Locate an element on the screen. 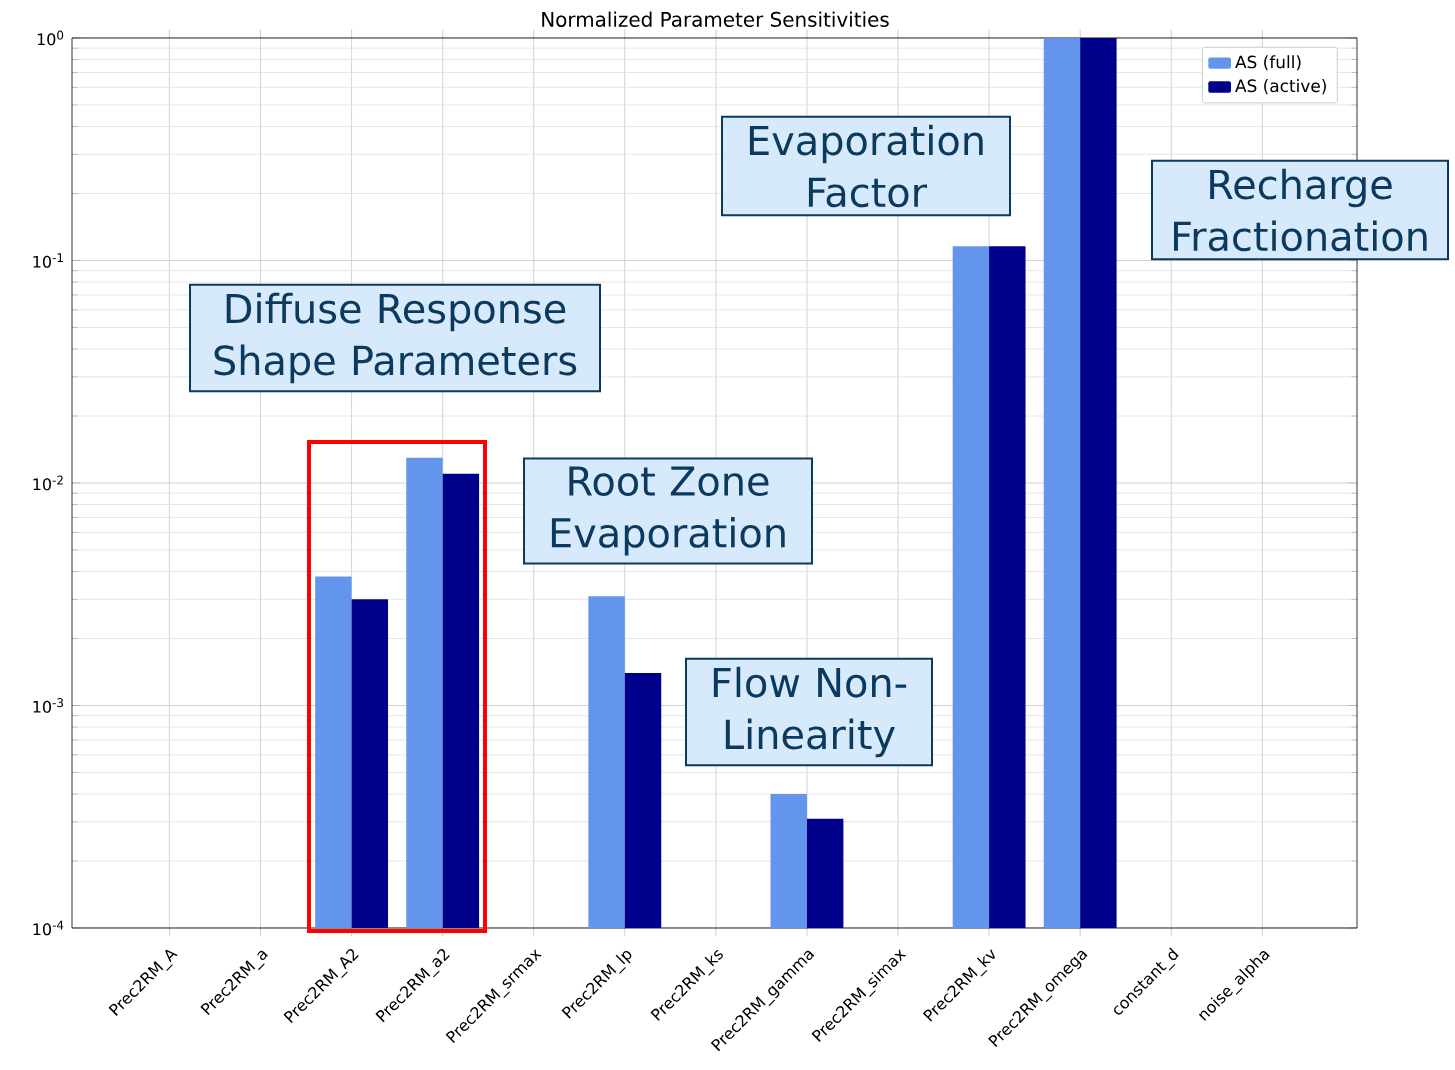 The height and width of the screenshot is (1070, 1455). annotation: Diffuse Response Shape Parameters is located at coordinates (395, 338).